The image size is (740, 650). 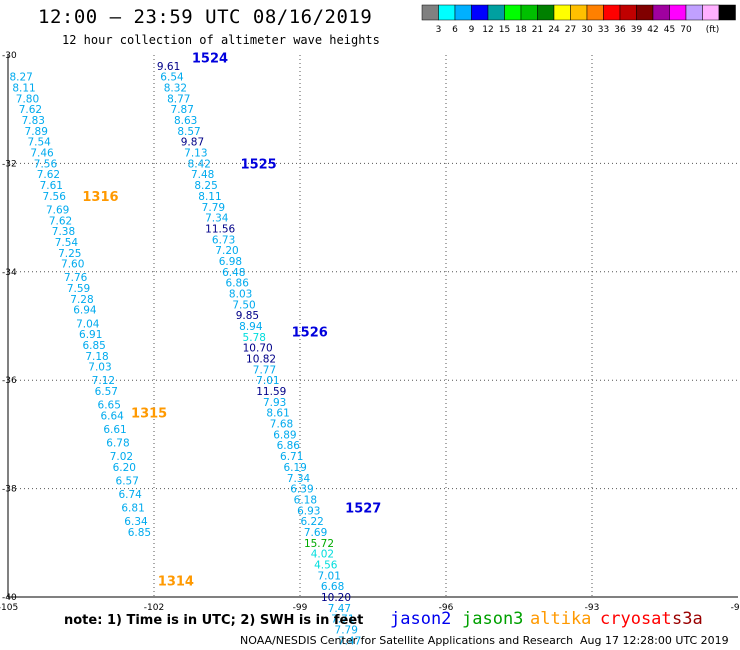 What do you see at coordinates (259, 164) in the screenshot?
I see `orbit-label: 1525` at bounding box center [259, 164].